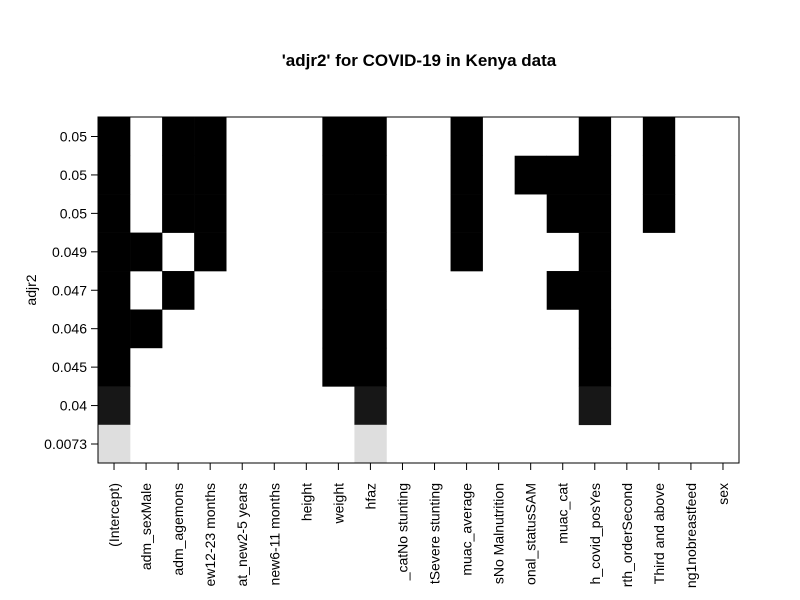 Image resolution: width=800 pixels, height=600 pixels. What do you see at coordinates (31, 289) in the screenshot?
I see `y-axis-label: adjr2` at bounding box center [31, 289].